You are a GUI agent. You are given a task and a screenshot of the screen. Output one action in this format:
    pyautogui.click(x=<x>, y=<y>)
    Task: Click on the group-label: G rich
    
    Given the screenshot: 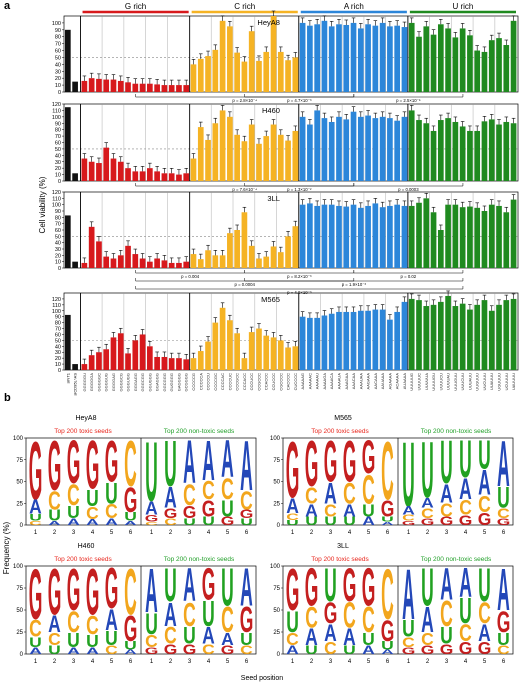 What is the action you would take?
    pyautogui.click(x=135, y=6)
    